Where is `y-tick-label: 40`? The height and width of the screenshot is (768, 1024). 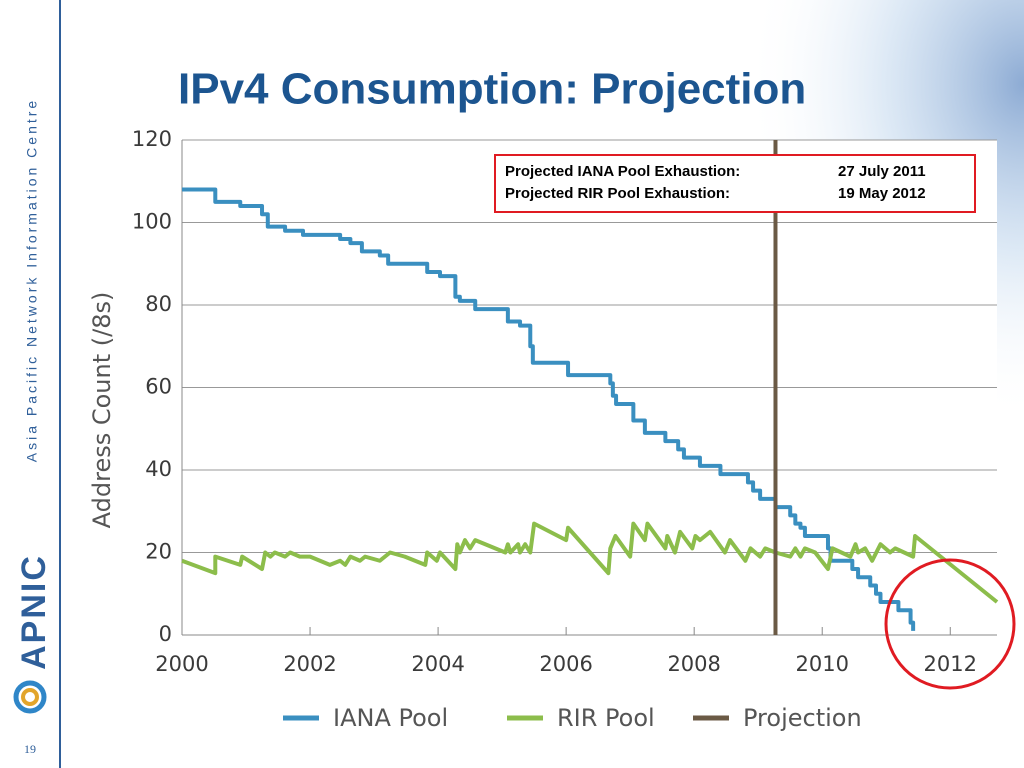
y-tick-label: 40 is located at coordinates (158, 469).